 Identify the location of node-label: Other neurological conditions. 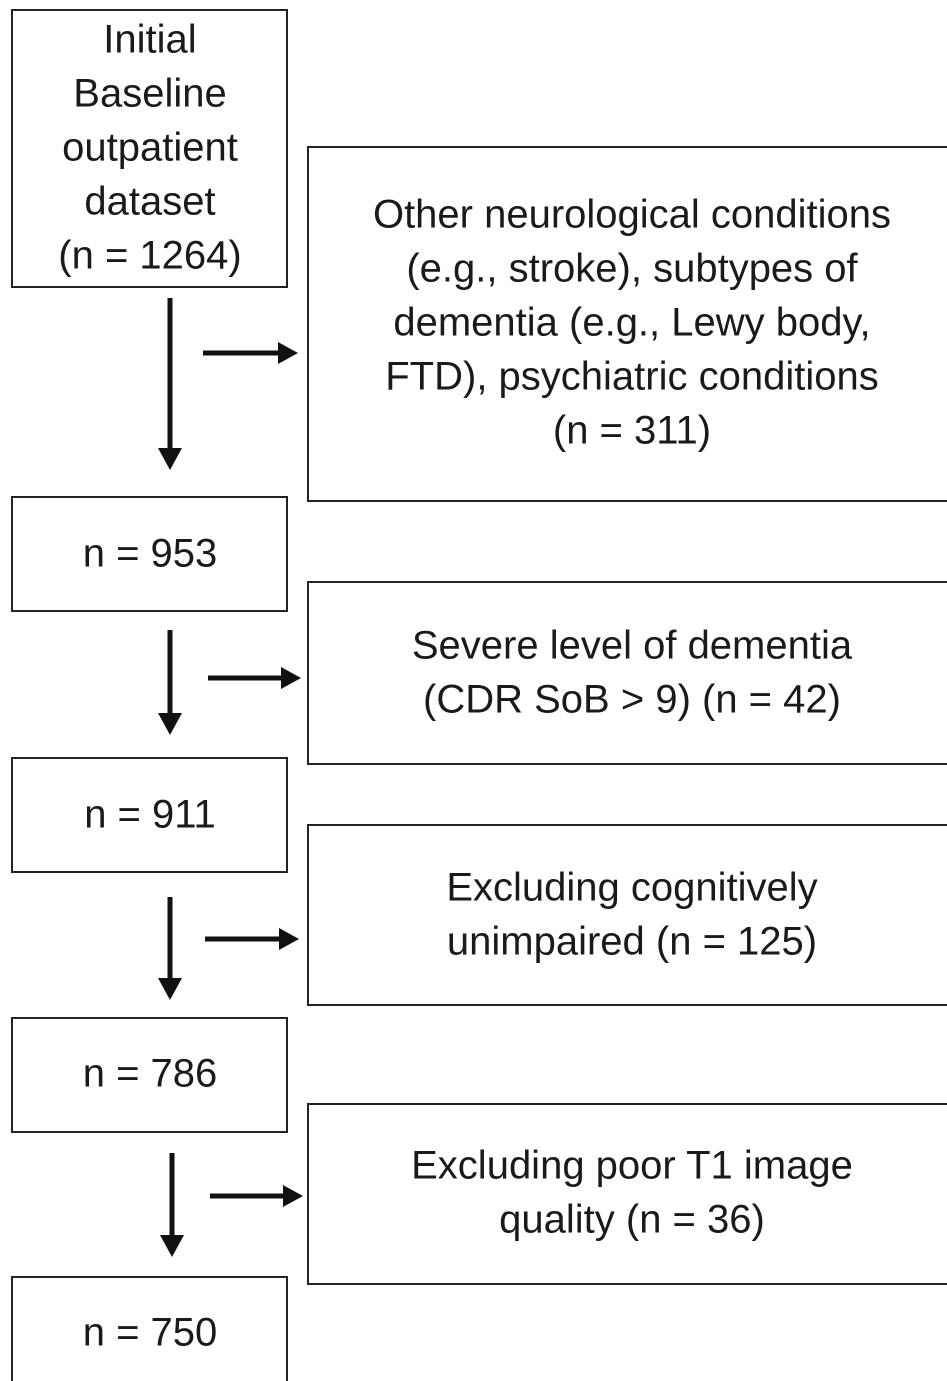
(632, 215).